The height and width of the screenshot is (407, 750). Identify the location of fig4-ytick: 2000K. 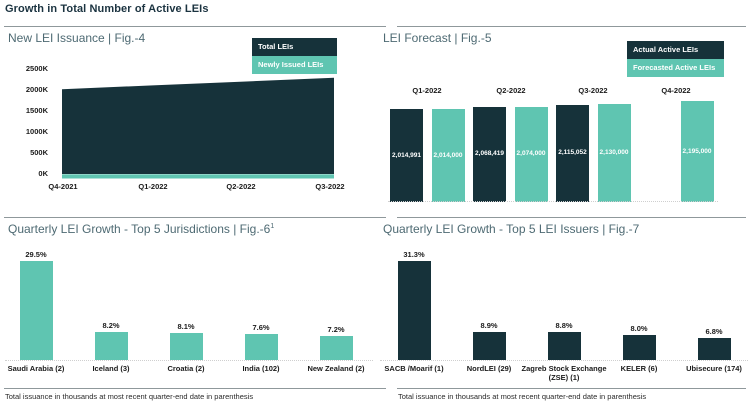
(36, 89).